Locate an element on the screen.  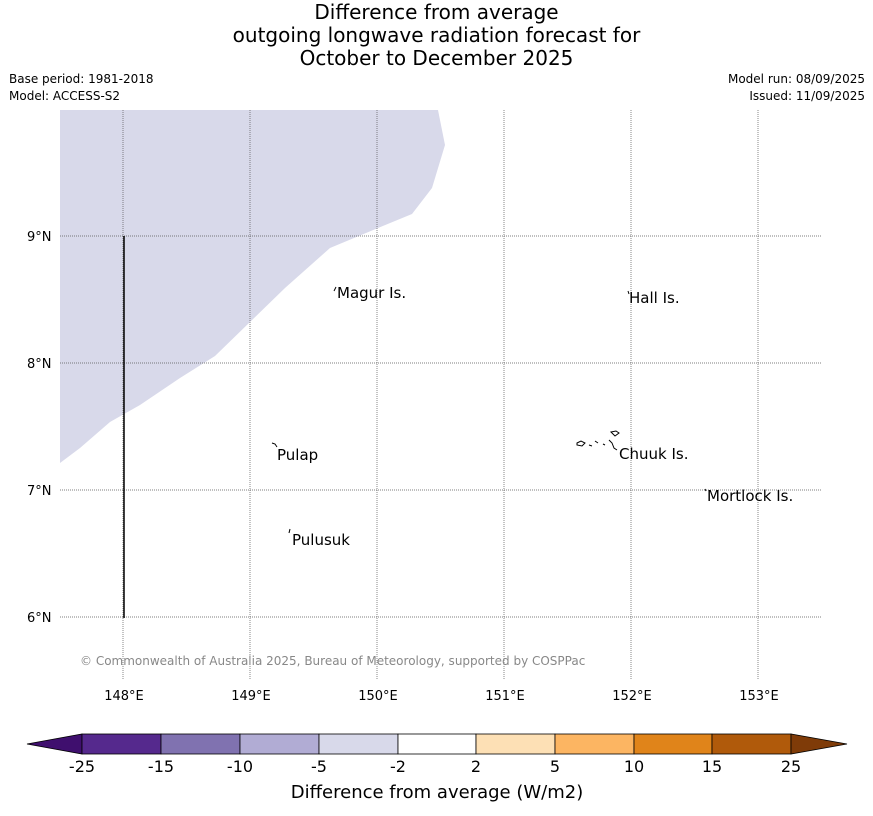
lat-tick-label: 6°N is located at coordinates (39, 618).